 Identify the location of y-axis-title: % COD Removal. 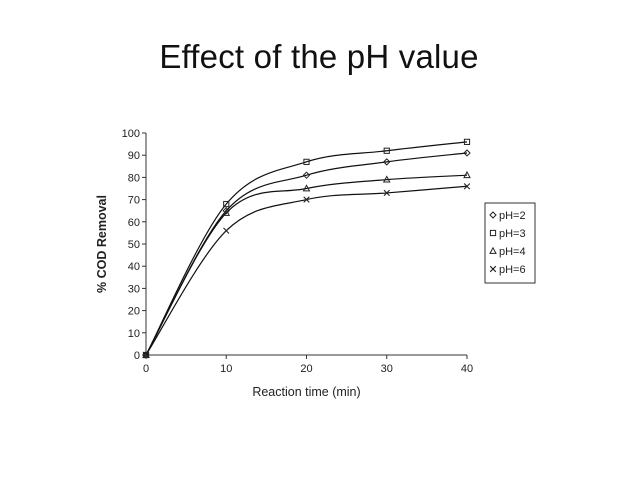
(102, 244).